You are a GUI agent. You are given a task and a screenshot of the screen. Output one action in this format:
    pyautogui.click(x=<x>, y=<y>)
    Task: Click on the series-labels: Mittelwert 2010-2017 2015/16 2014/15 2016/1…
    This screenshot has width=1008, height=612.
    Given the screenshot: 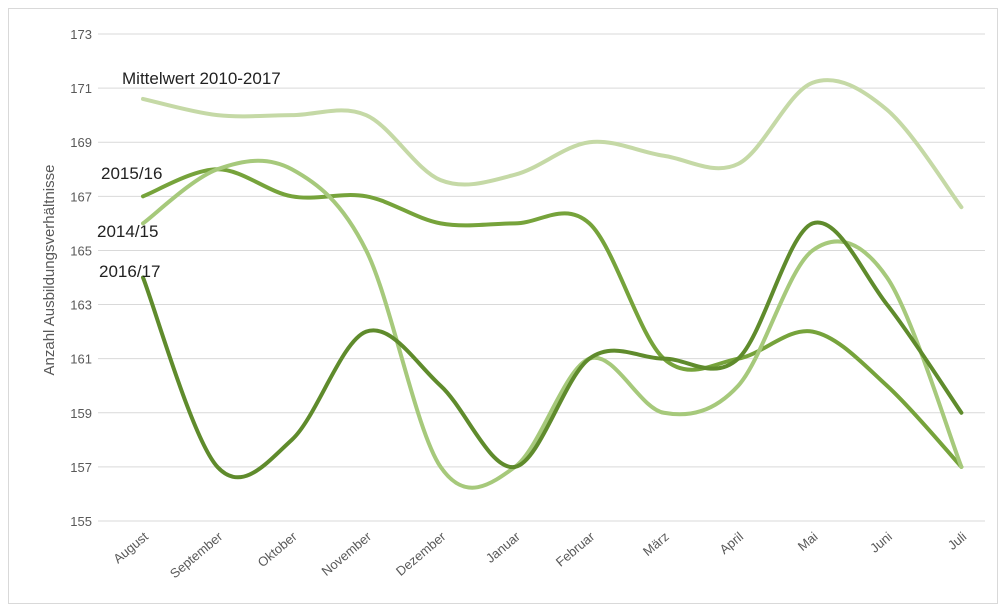 What is the action you would take?
    pyautogui.click(x=189, y=175)
    